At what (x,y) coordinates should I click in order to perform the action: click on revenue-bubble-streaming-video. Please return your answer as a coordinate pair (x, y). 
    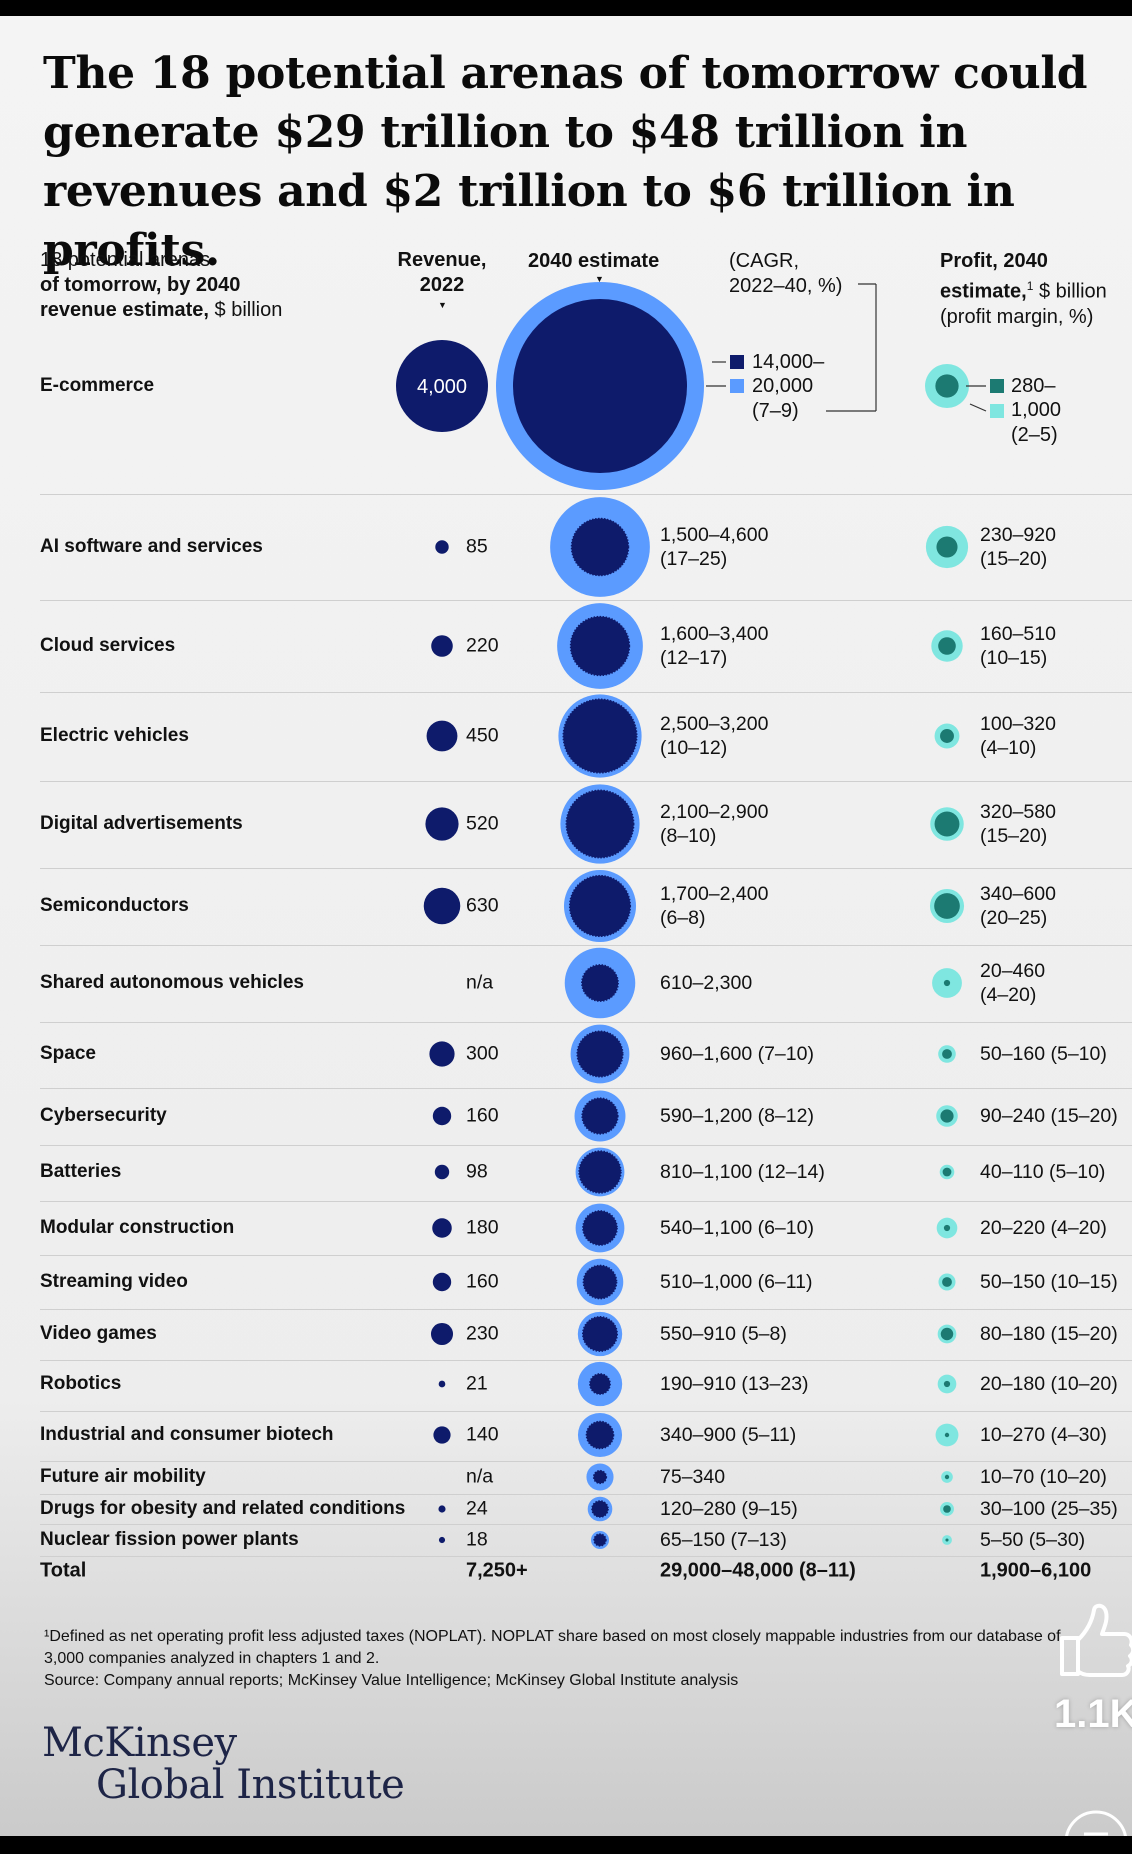
    Looking at the image, I should click on (442, 1282).